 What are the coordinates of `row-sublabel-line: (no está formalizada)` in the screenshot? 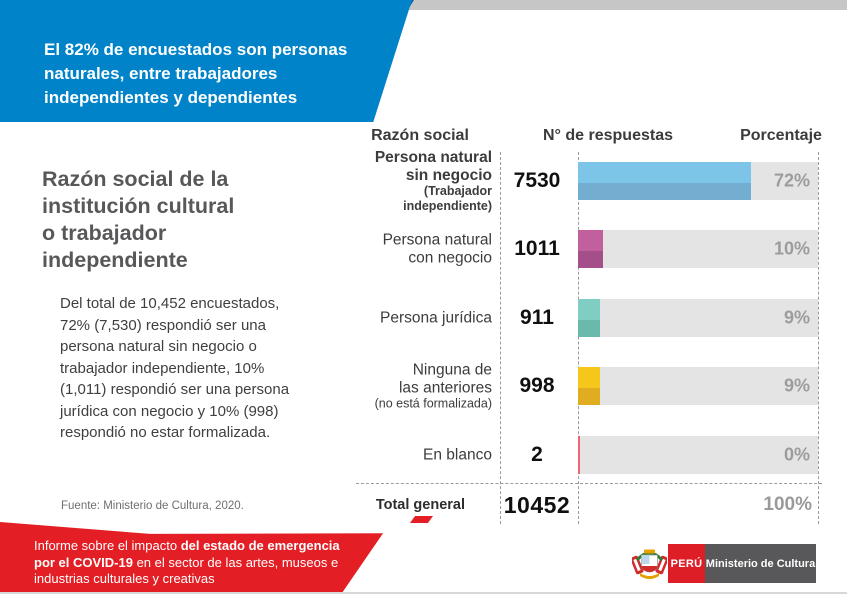 It's located at (433, 403).